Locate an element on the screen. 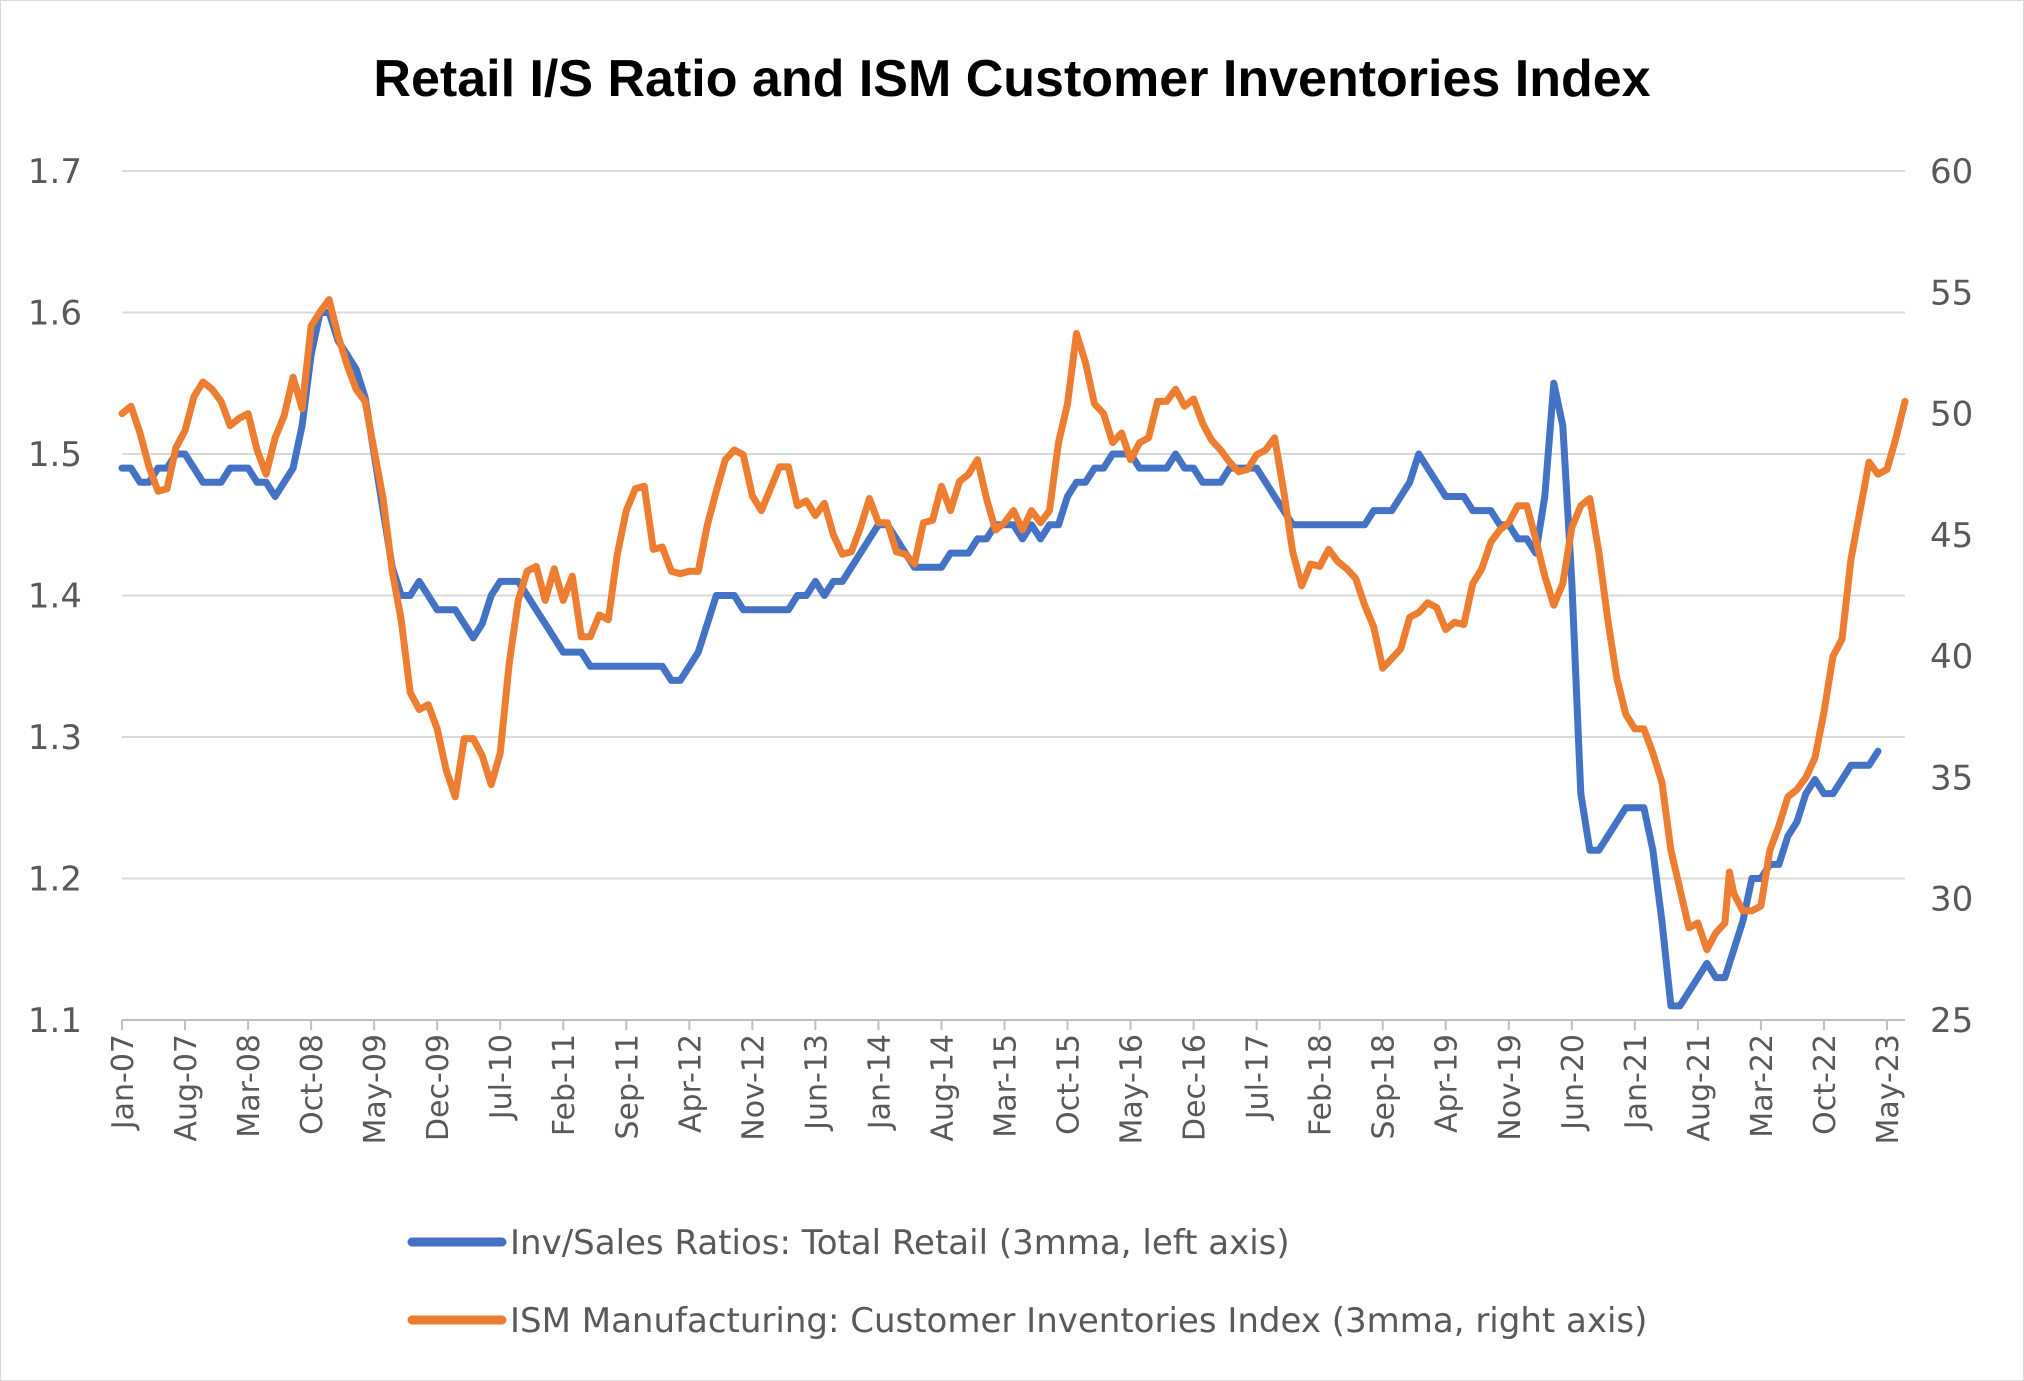  left-tick-label: 1.5 is located at coordinates (55, 455).